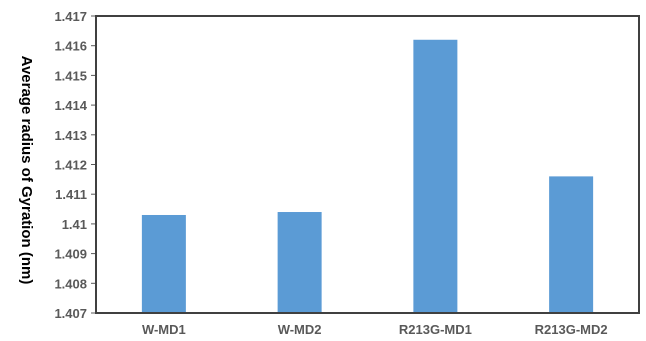 This screenshot has height=341, width=646. I want to click on y-axis-label: Average radius of Gyration (nm), so click(26, 170).